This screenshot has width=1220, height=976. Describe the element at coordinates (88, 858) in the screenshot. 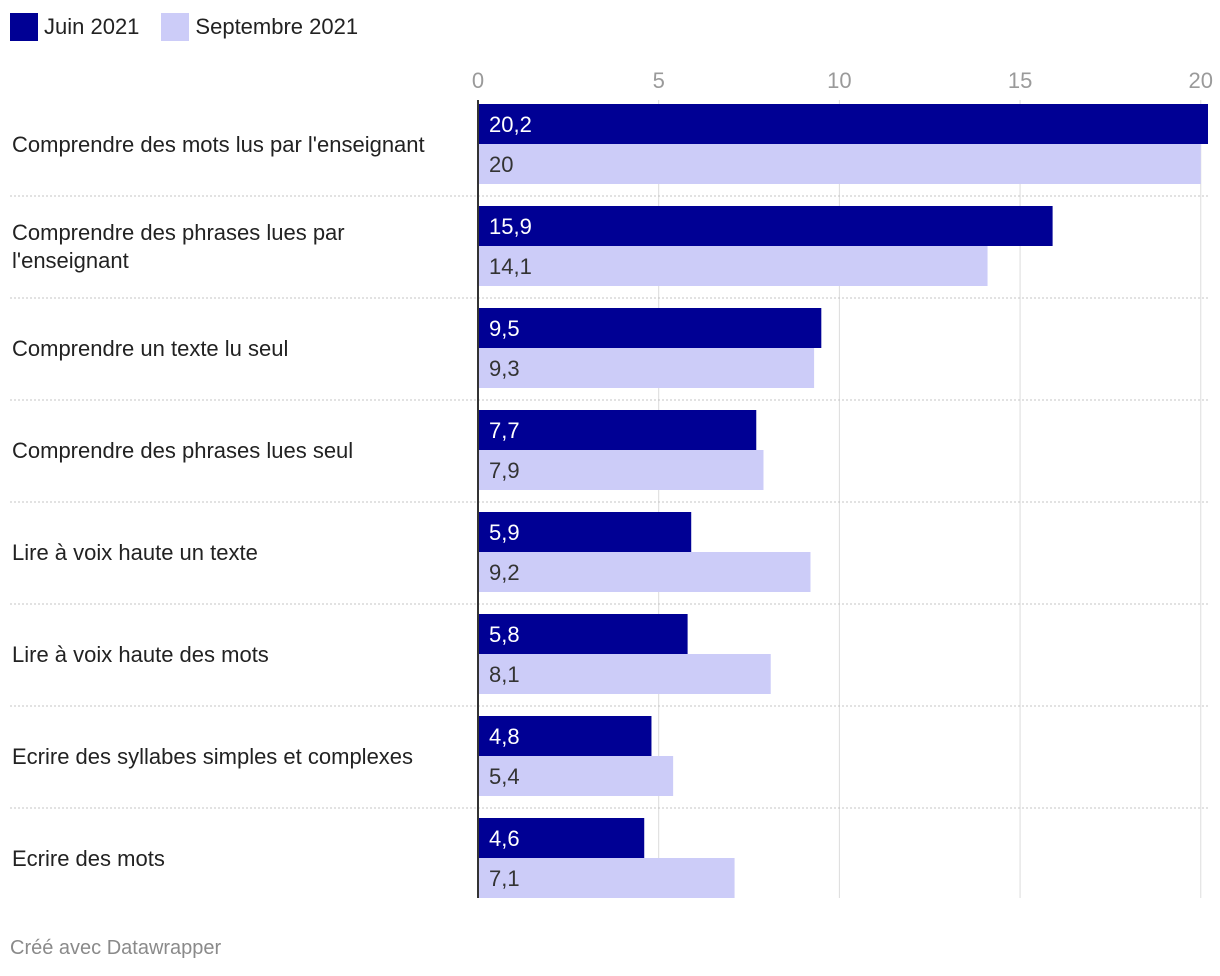

I see `category-label: Ecrire des mots` at that location.